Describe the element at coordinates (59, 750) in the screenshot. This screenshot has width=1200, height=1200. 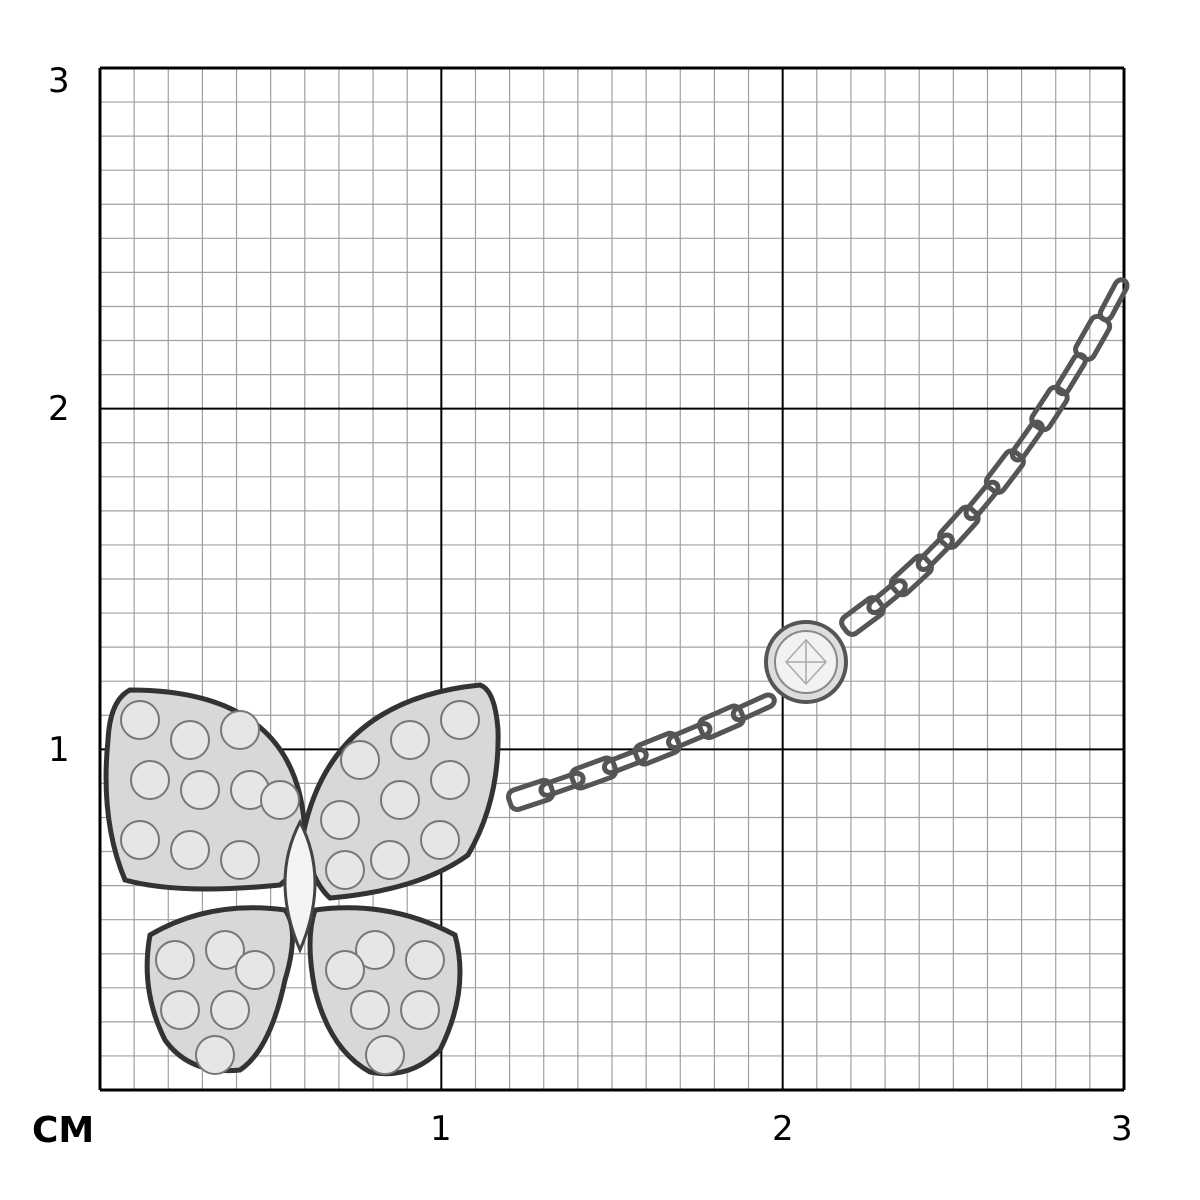
I see `y-tick-1: 1` at that location.